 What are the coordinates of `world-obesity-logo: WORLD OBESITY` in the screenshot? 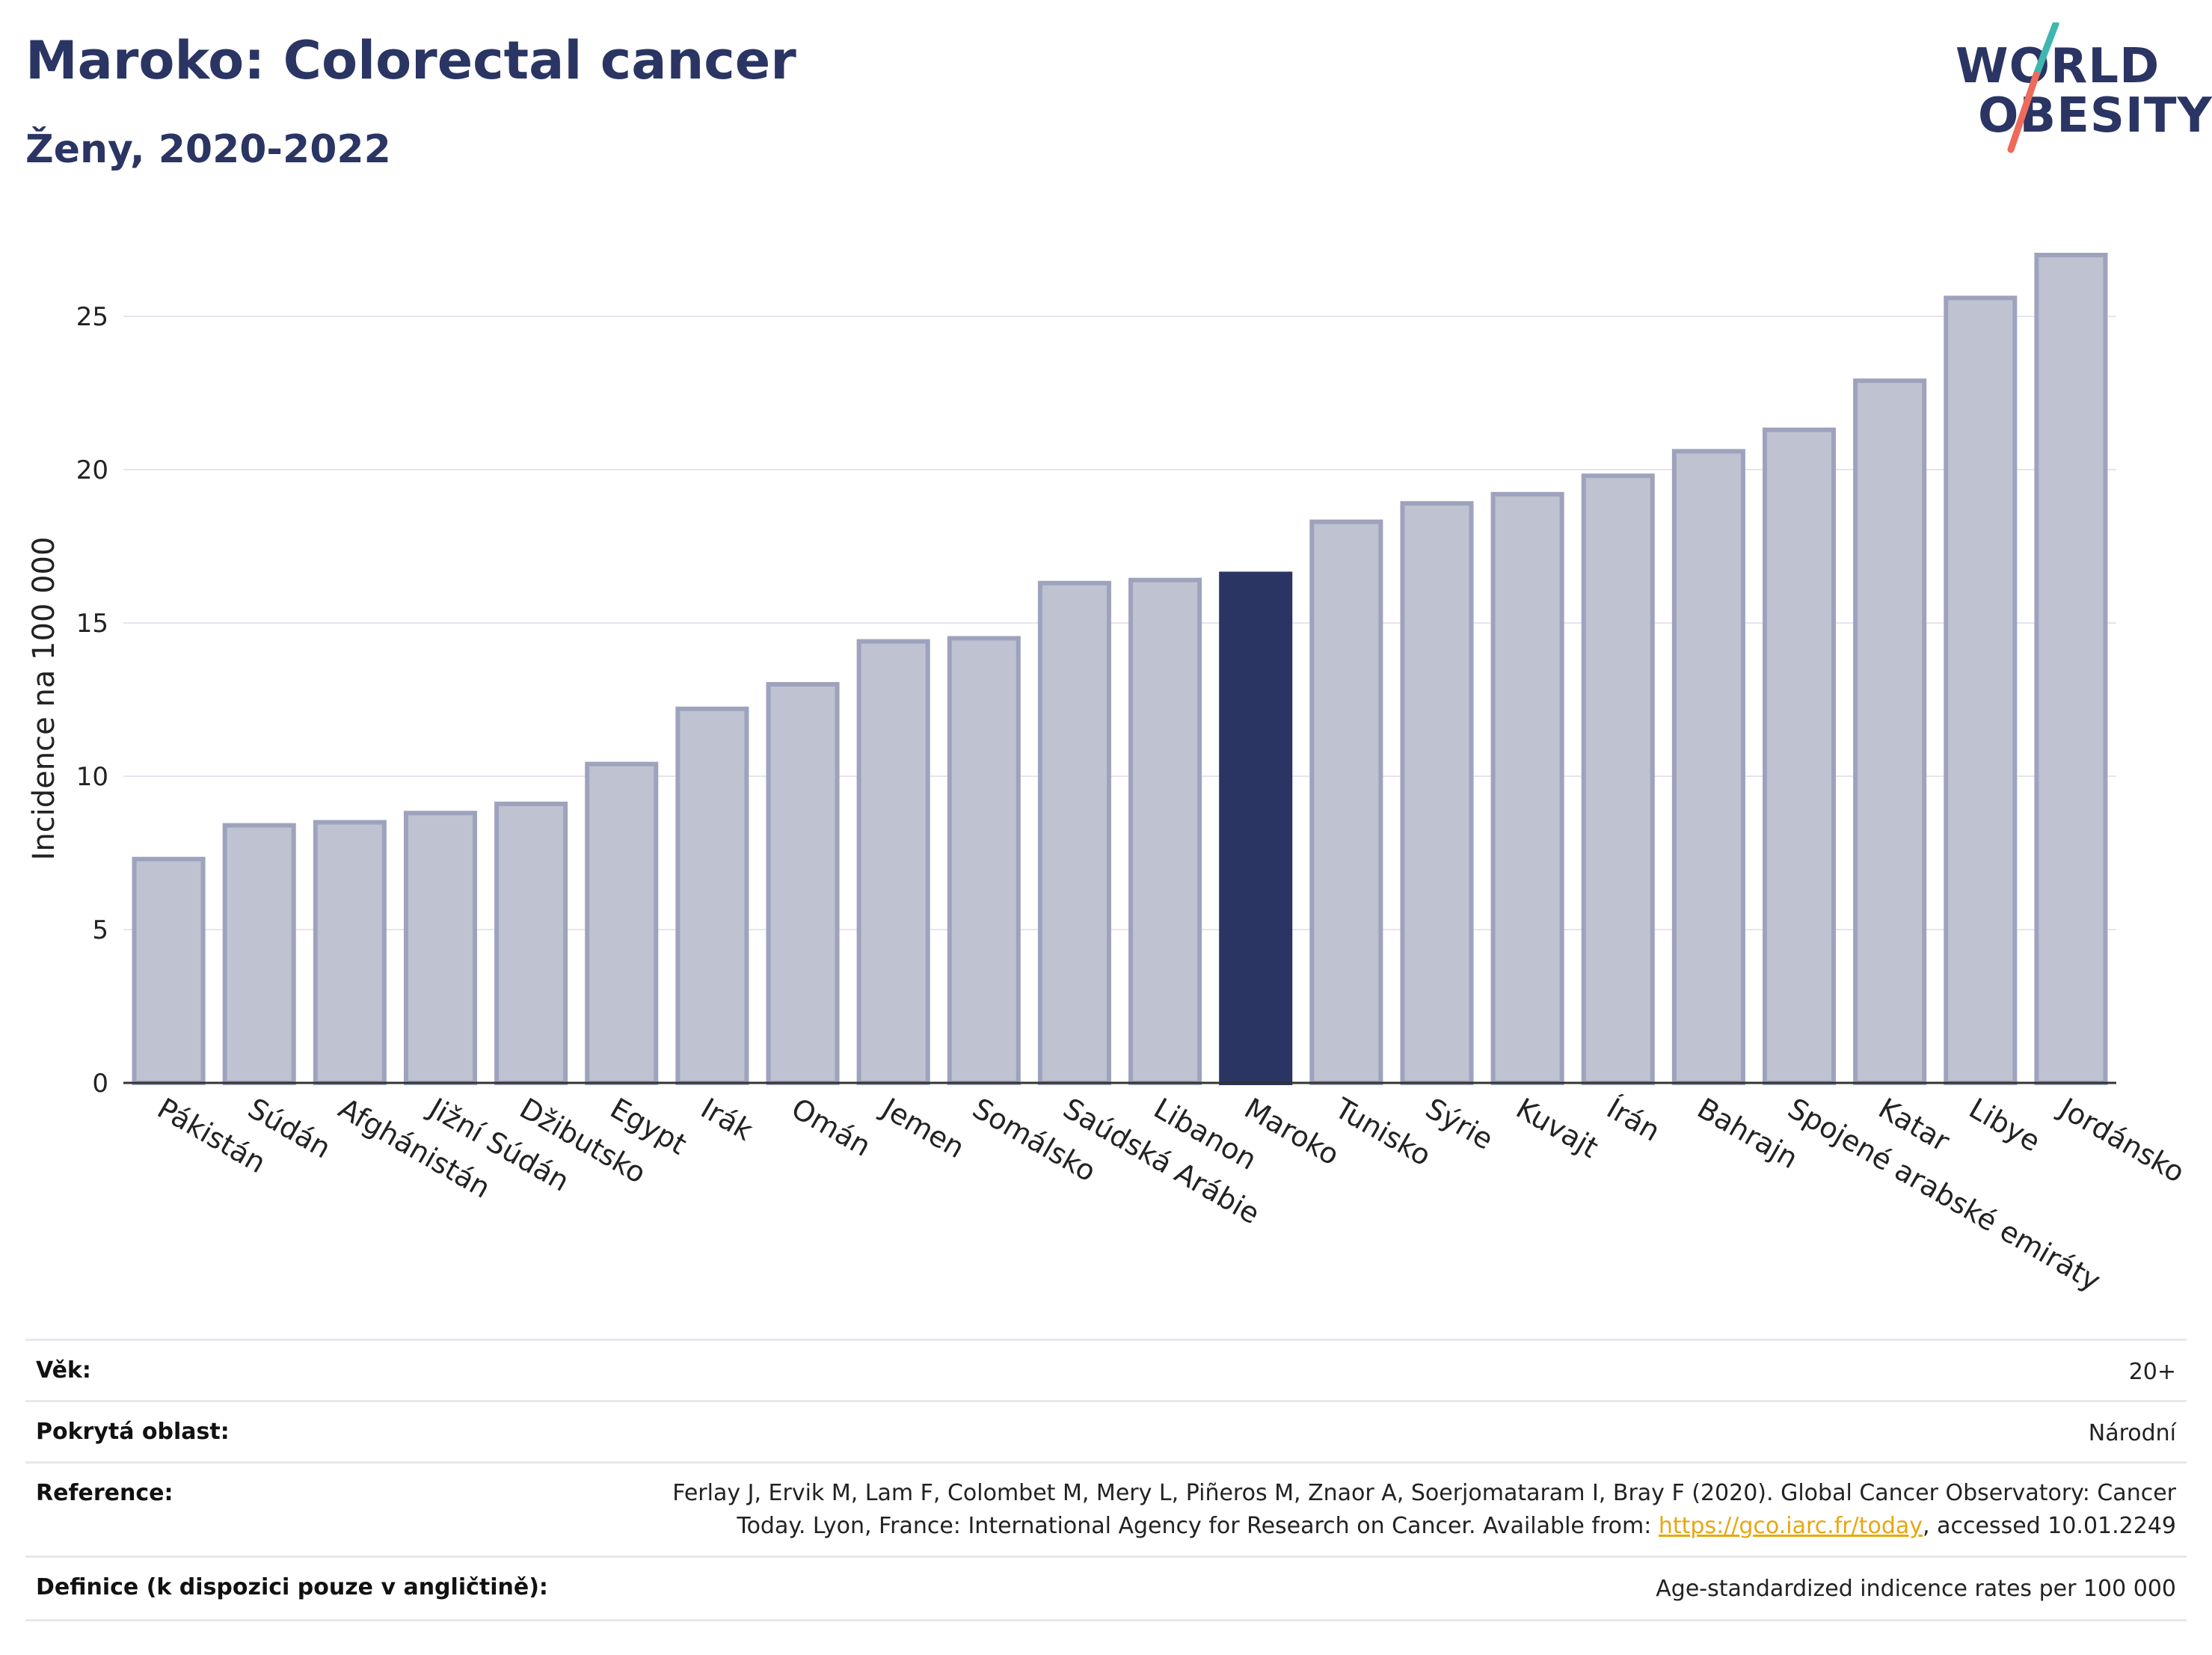 It's located at (2084, 89).